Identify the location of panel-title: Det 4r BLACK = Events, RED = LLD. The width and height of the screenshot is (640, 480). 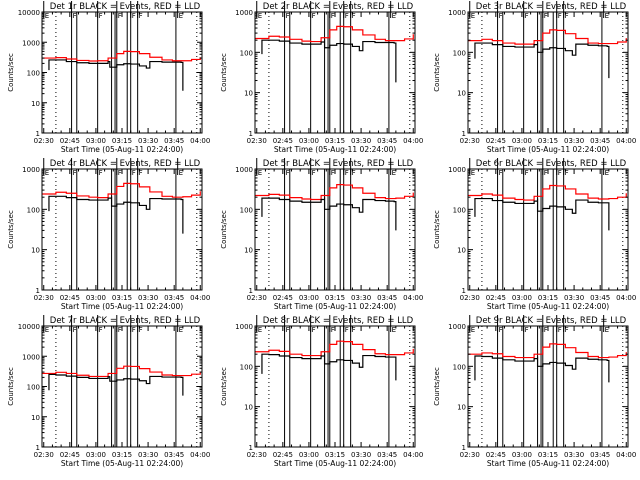
(125, 164).